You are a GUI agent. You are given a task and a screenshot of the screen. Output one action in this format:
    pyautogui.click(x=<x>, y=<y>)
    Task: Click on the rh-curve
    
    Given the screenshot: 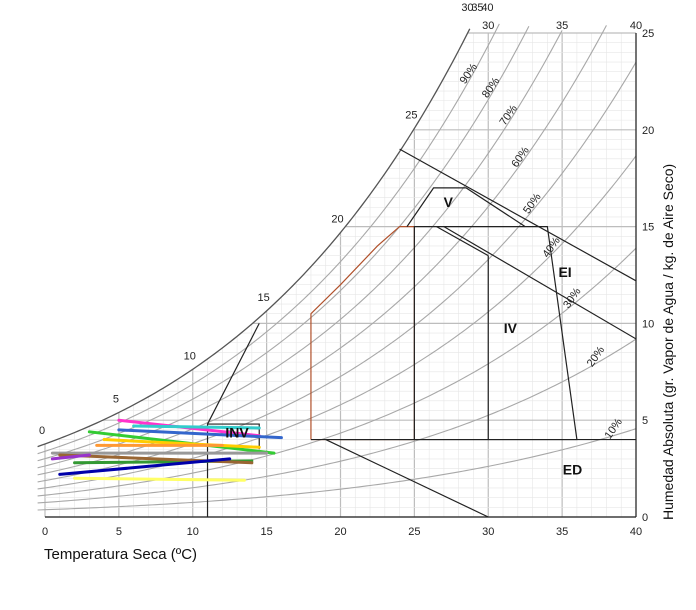 What is the action you would take?
    pyautogui.click(x=337, y=469)
    